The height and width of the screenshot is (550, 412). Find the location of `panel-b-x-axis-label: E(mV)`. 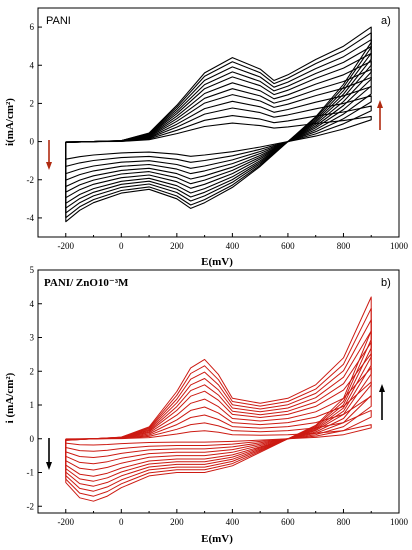

panel-b-x-axis-label: E(mV) is located at coordinates (217, 539).